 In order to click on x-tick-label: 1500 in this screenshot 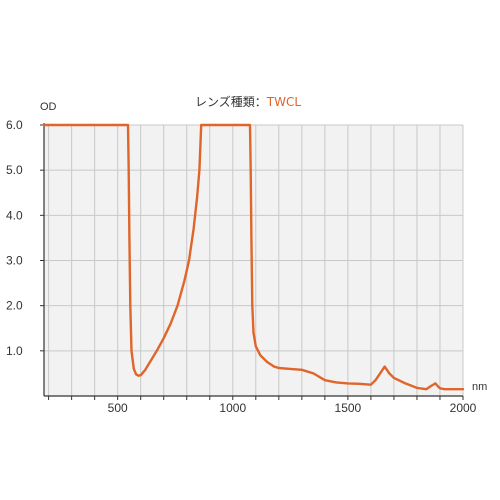, I will do `click(348, 408)`.